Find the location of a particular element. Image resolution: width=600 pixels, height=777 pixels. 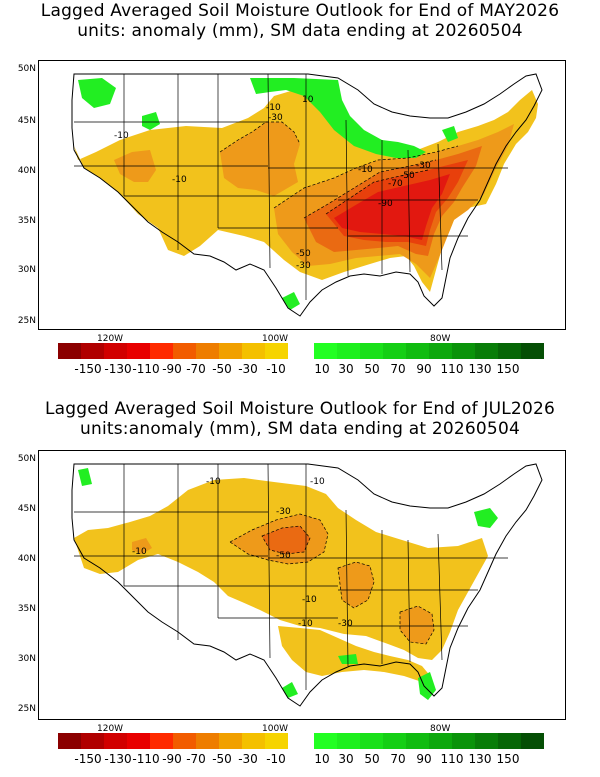

map2-contour-label: -30 is located at coordinates (283, 512).